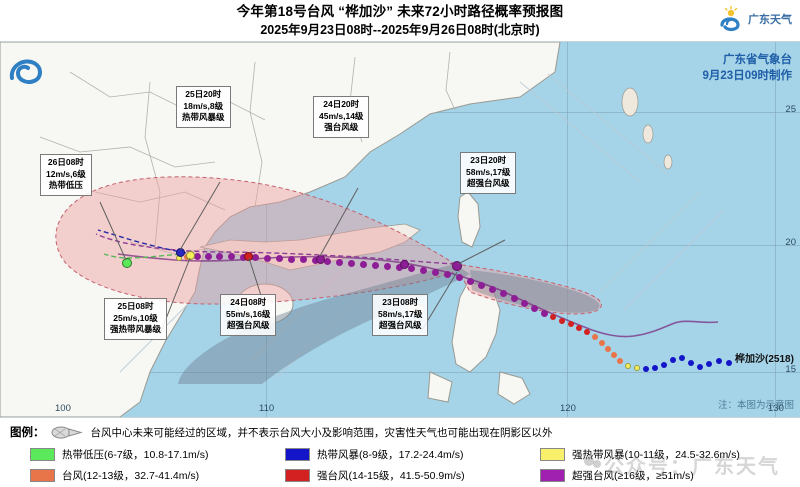 The width and height of the screenshot is (800, 487). I want to click on office-name: 广东省气象台, so click(757, 60).